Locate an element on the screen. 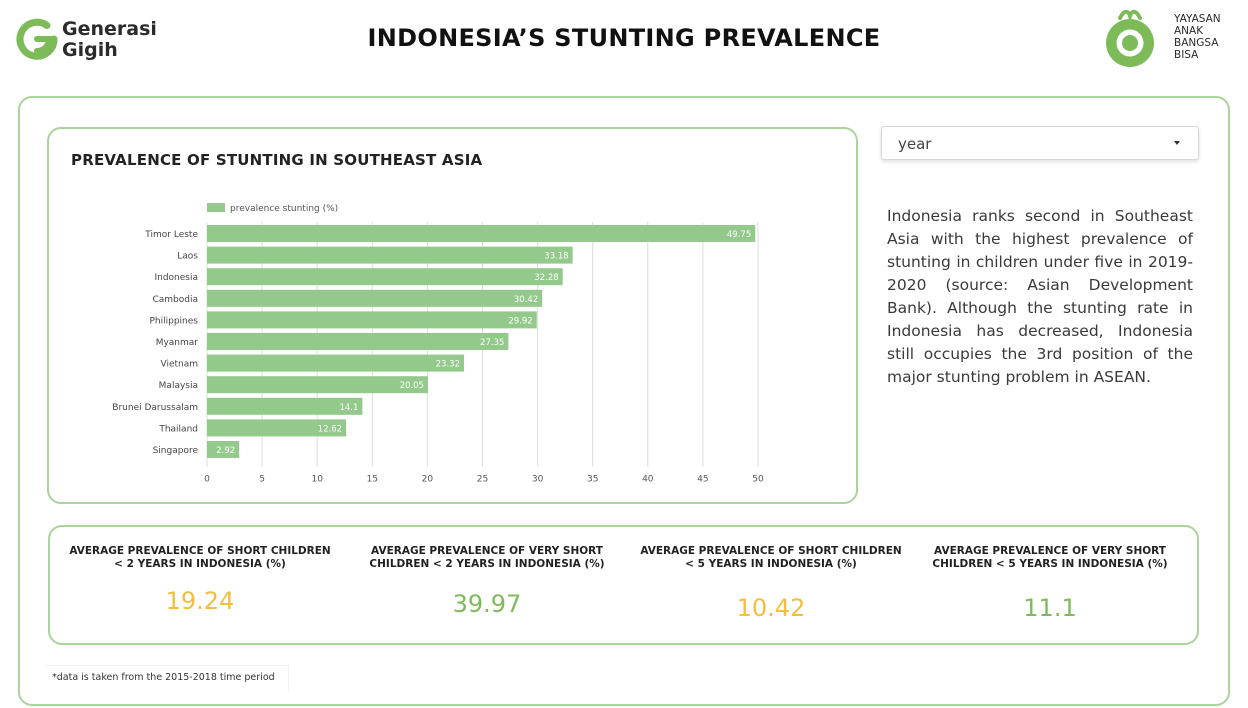  yayasan-logo-icon is located at coordinates (1130, 38).